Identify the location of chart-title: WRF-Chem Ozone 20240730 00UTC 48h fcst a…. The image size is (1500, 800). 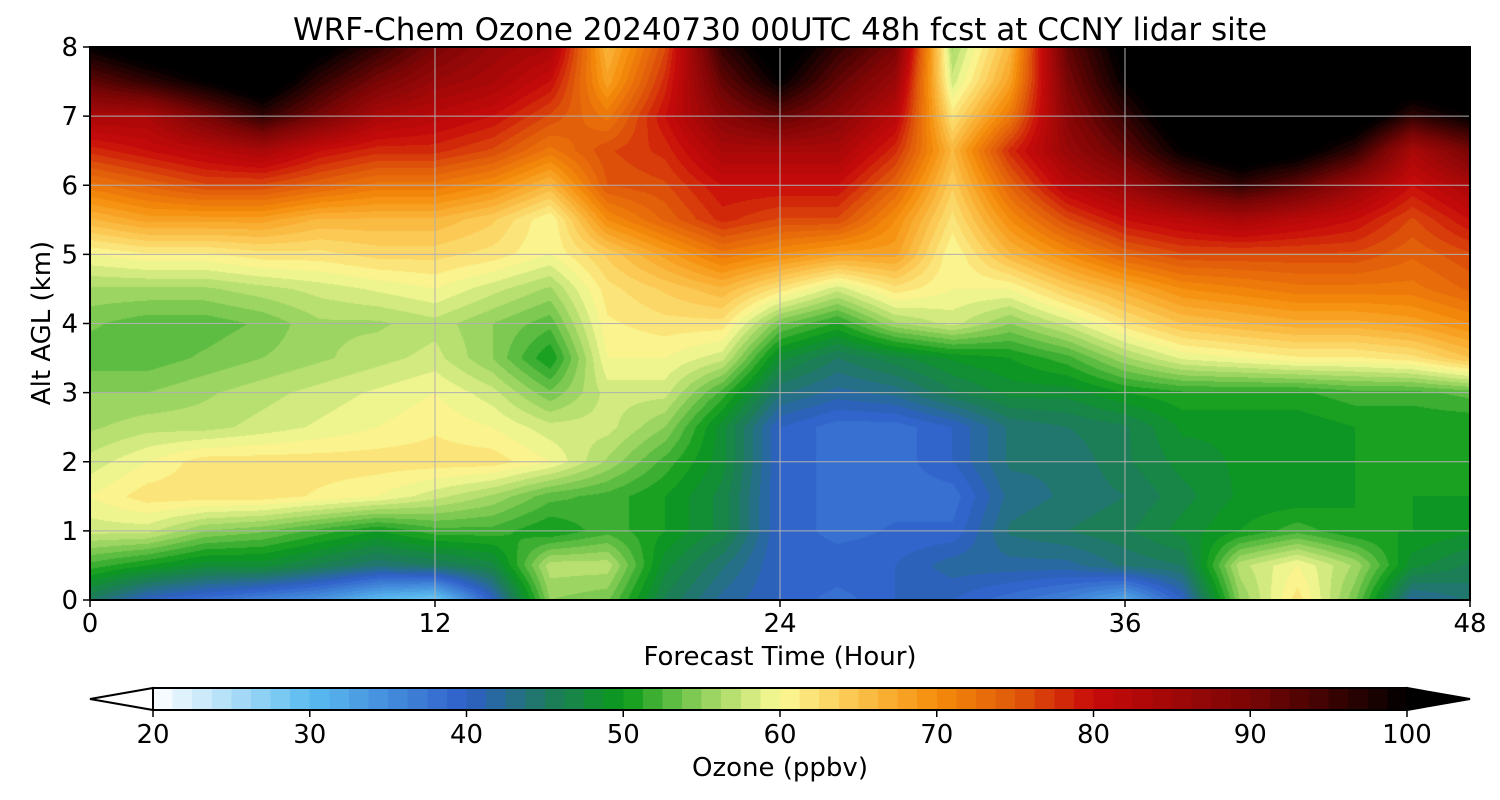
(780, 30).